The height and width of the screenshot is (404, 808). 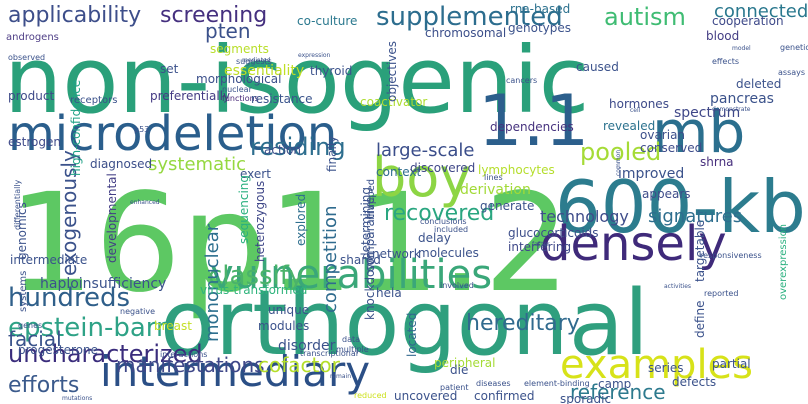 What do you see at coordinates (282, 99) in the screenshot?
I see `word-resistance: resistance` at bounding box center [282, 99].